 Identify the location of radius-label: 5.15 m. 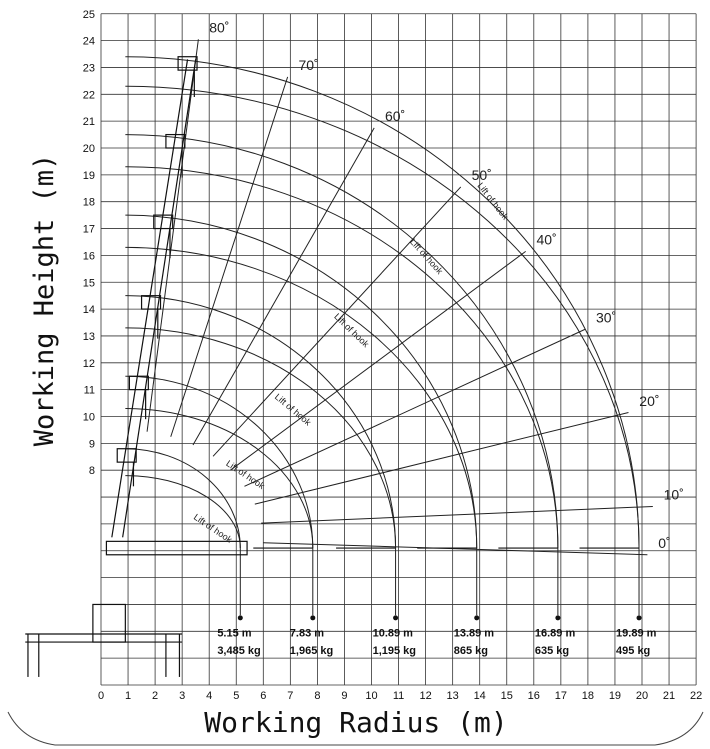
(234, 634).